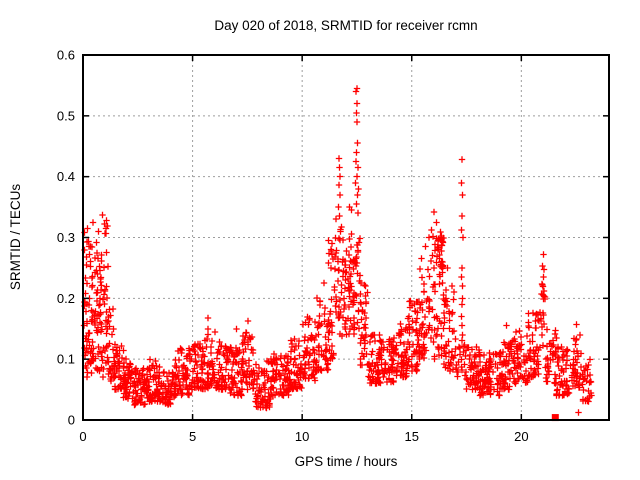  What do you see at coordinates (555, 418) in the screenshot?
I see `srmtid-square-marker` at bounding box center [555, 418].